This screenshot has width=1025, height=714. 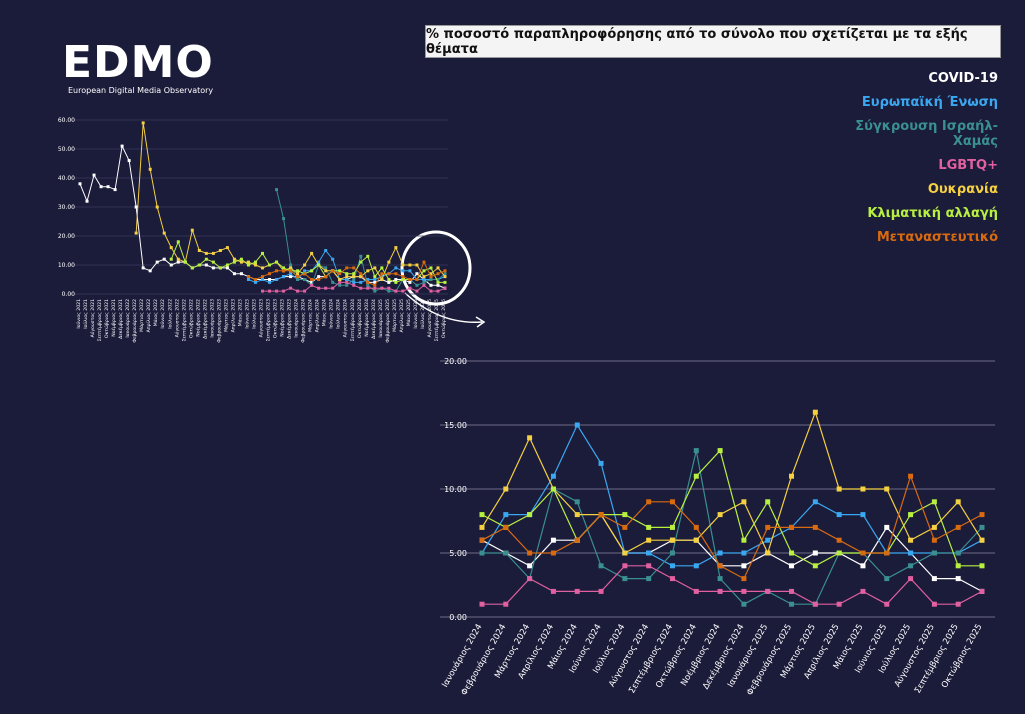 What do you see at coordinates (436, 320) in the screenshot?
I see `x-tick-label: Σεπτέμβριος 2025` at bounding box center [436, 320].